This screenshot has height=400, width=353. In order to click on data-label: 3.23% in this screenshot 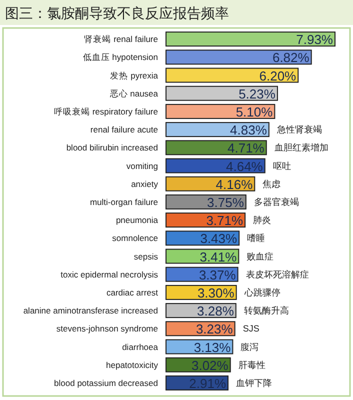, I will do `click(215, 329)`.